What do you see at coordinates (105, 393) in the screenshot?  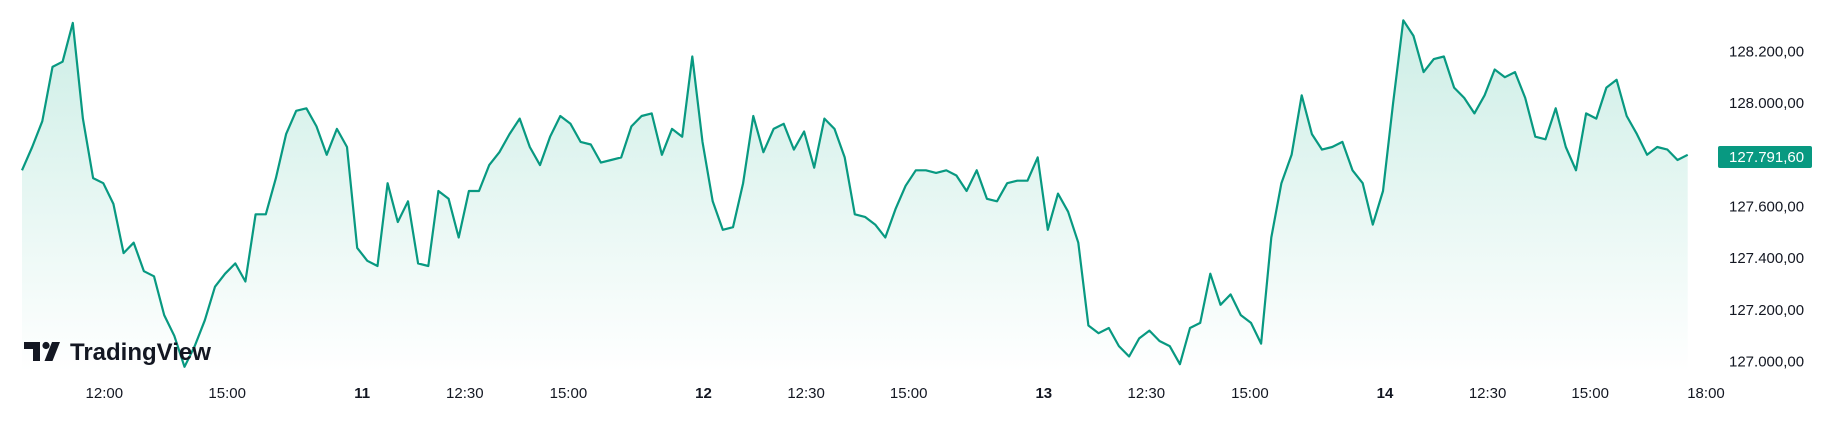 I see `x-tick-label: 12:00` at bounding box center [105, 393].